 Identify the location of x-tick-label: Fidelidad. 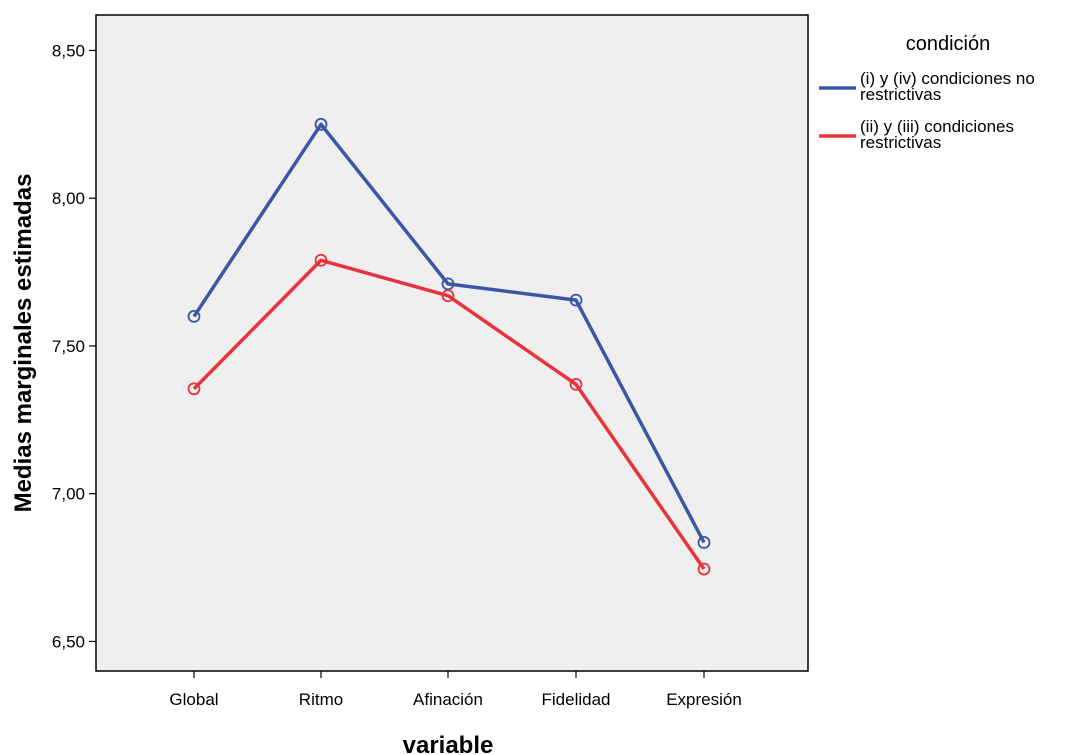
(576, 699).